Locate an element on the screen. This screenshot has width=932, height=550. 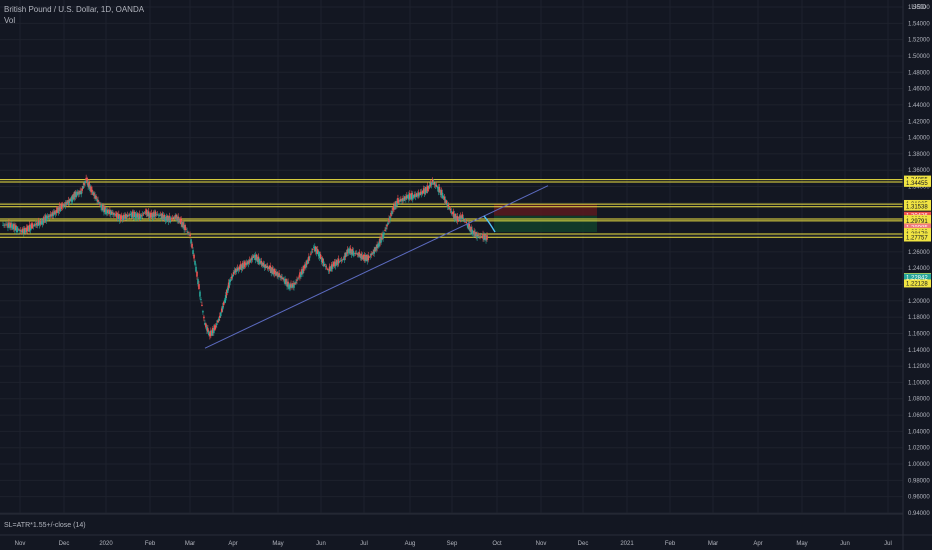
trendline-drawing is located at coordinates (376, 267).